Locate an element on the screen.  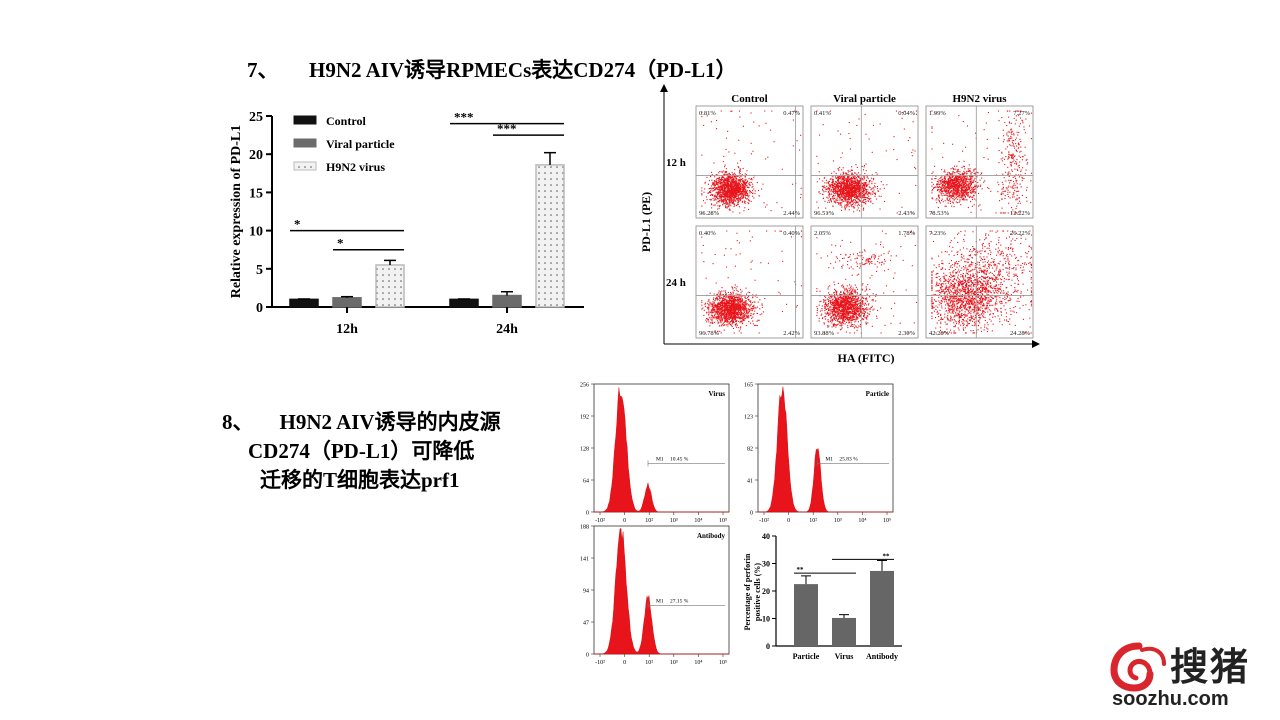
quadrant-ur-label: 0.40% is located at coordinates (791, 233).